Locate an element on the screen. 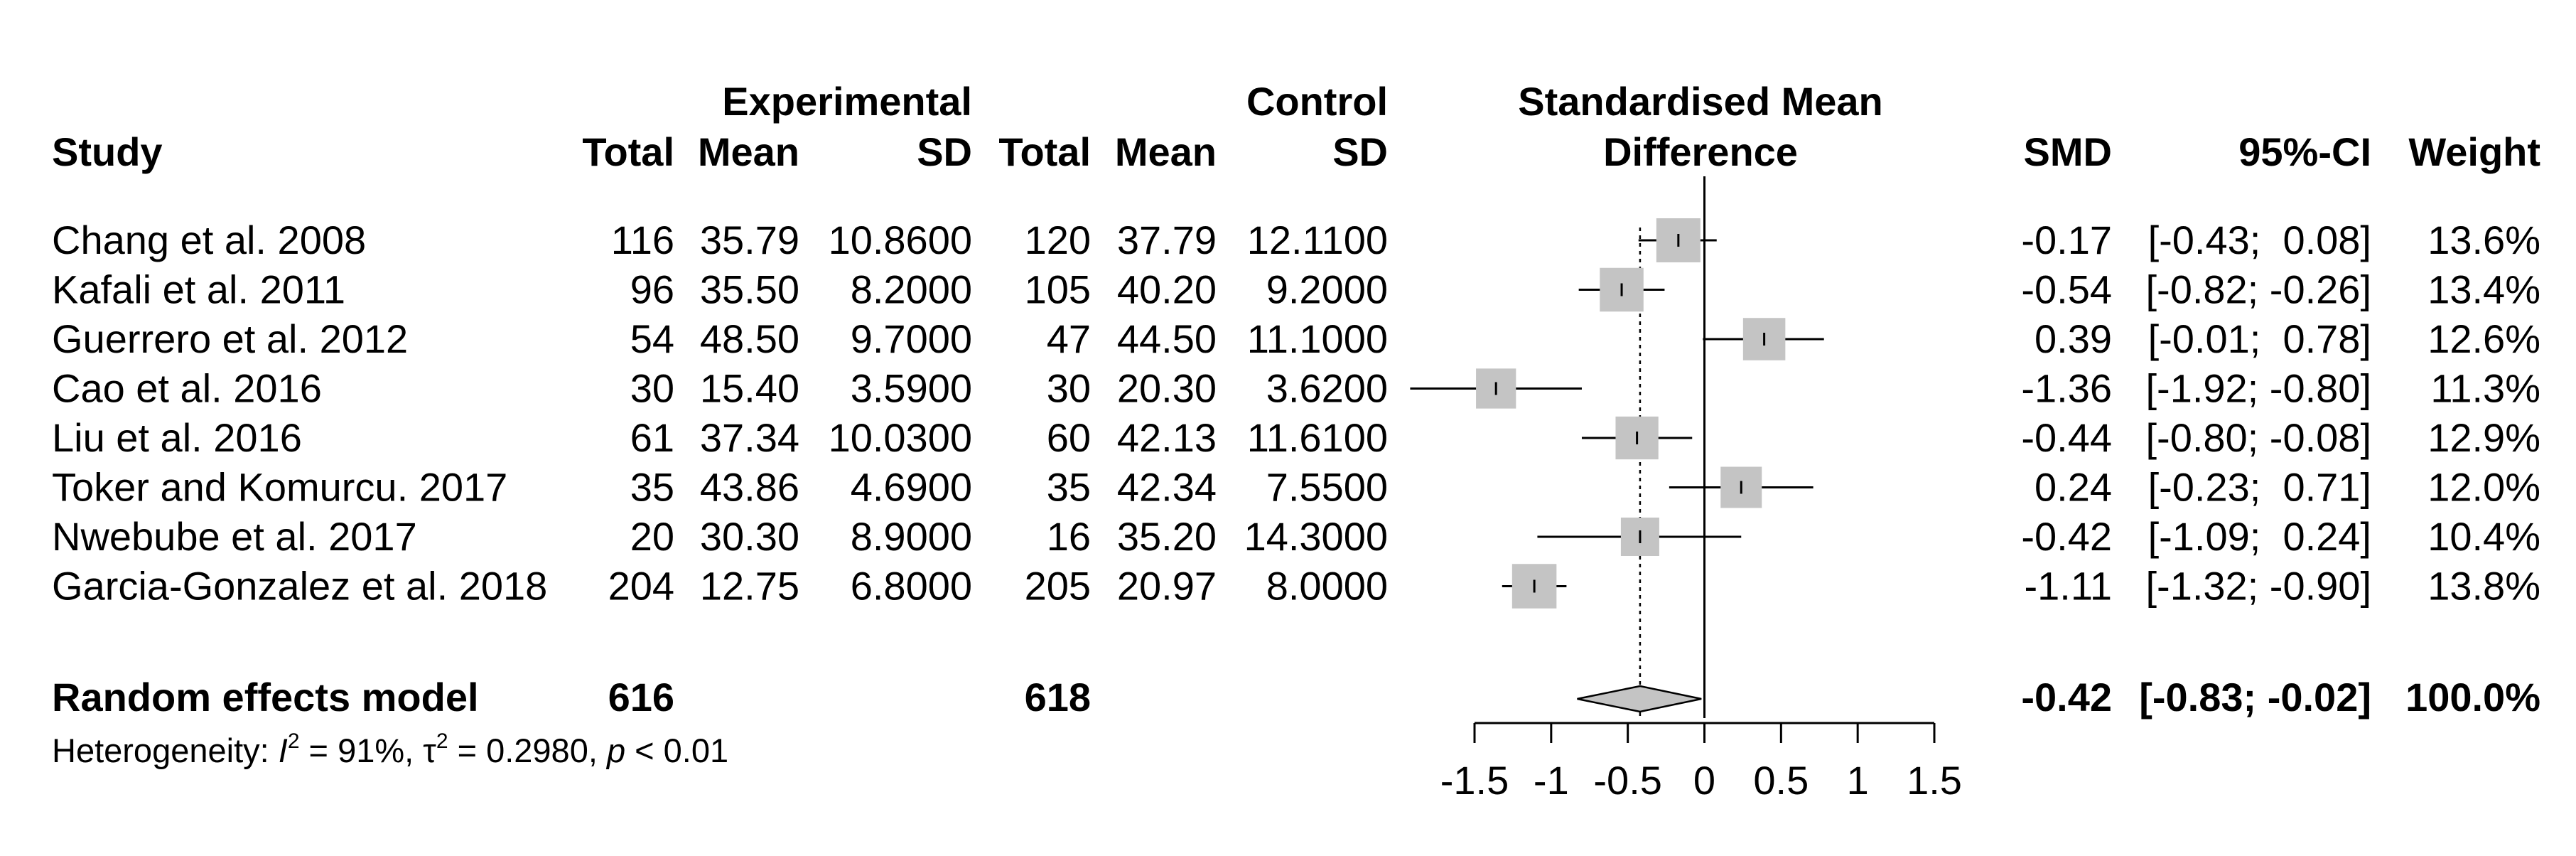 This screenshot has width=2576, height=856. control-sd: 9.2000 is located at coordinates (1327, 289).